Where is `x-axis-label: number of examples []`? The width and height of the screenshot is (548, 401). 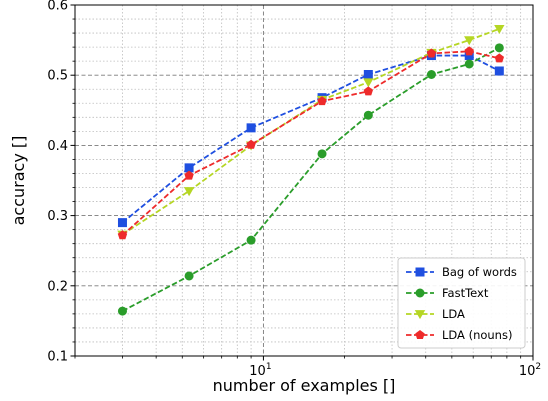
x-axis-label: number of examples [] is located at coordinates (304, 385).